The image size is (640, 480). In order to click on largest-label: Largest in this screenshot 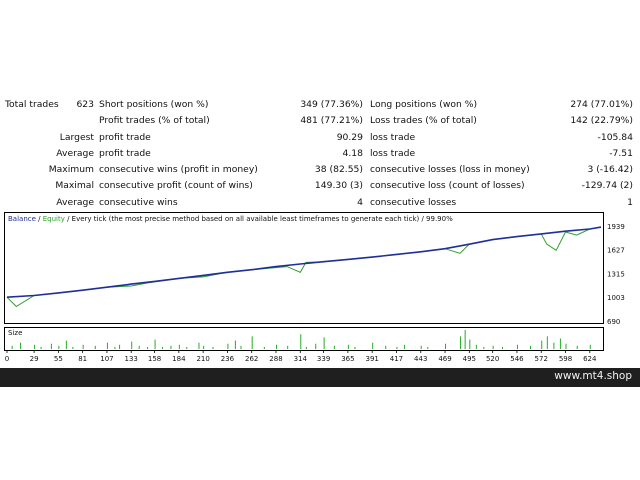, I will do `click(76, 137)`.